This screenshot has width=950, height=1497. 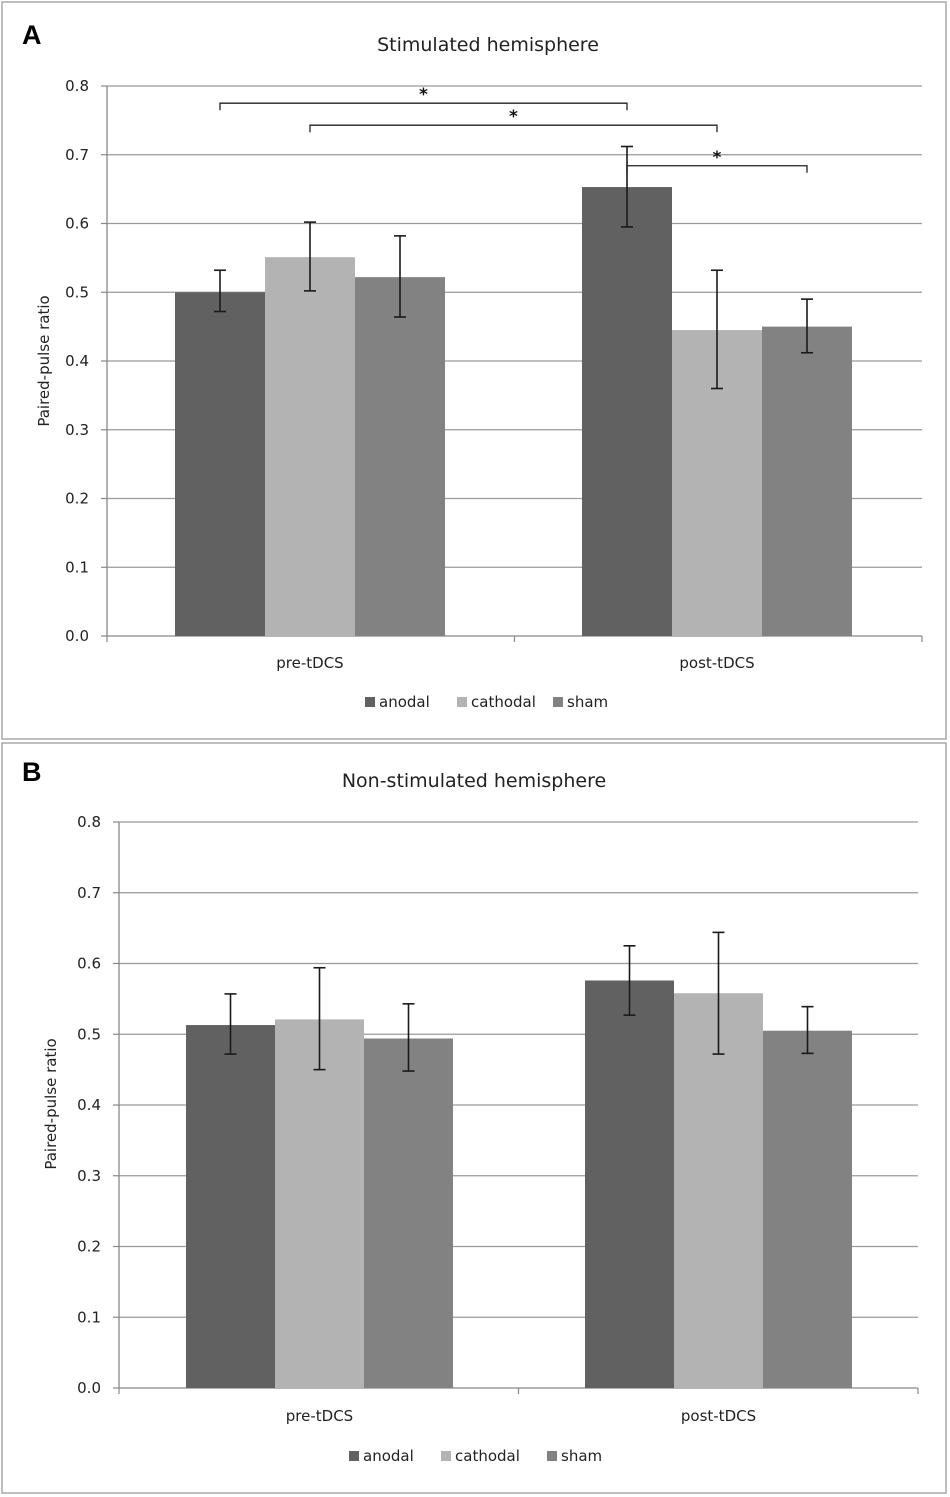 What do you see at coordinates (89, 964) in the screenshot?
I see `panel-b-y-tick-label: 0.6` at bounding box center [89, 964].